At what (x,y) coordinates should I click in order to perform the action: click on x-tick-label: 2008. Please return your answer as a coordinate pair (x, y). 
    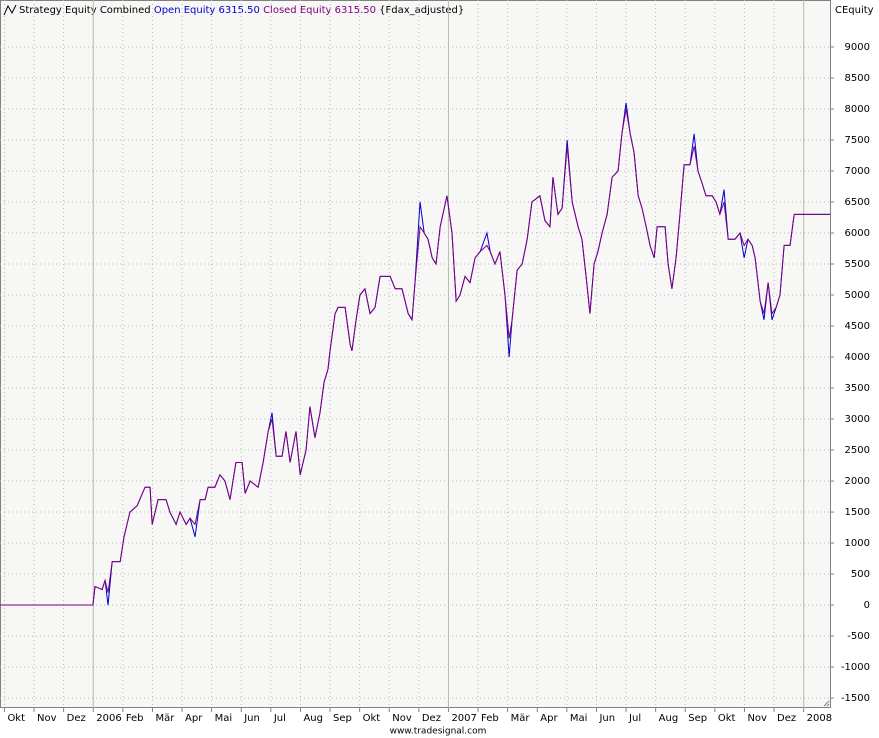
    Looking at the image, I should click on (819, 718).